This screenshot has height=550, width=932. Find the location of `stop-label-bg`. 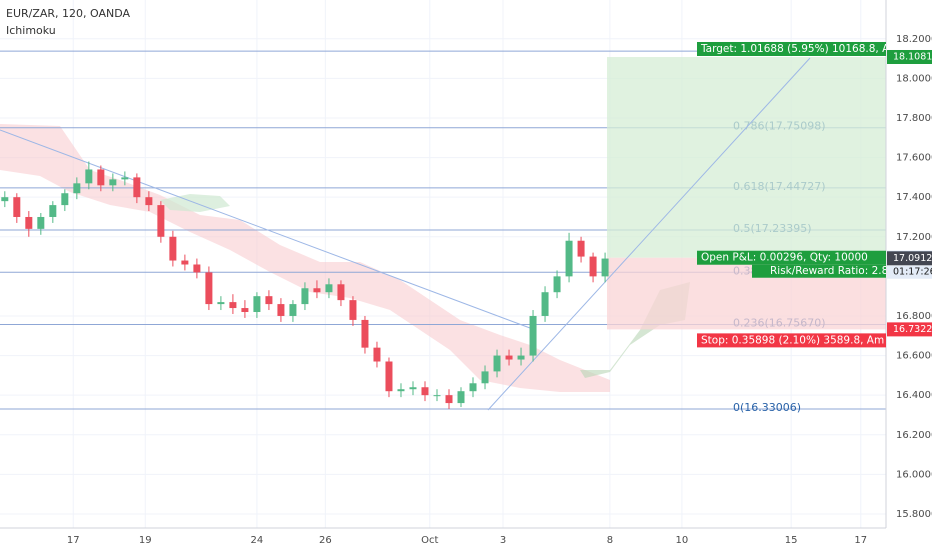

stop-label-bg is located at coordinates (791, 340).